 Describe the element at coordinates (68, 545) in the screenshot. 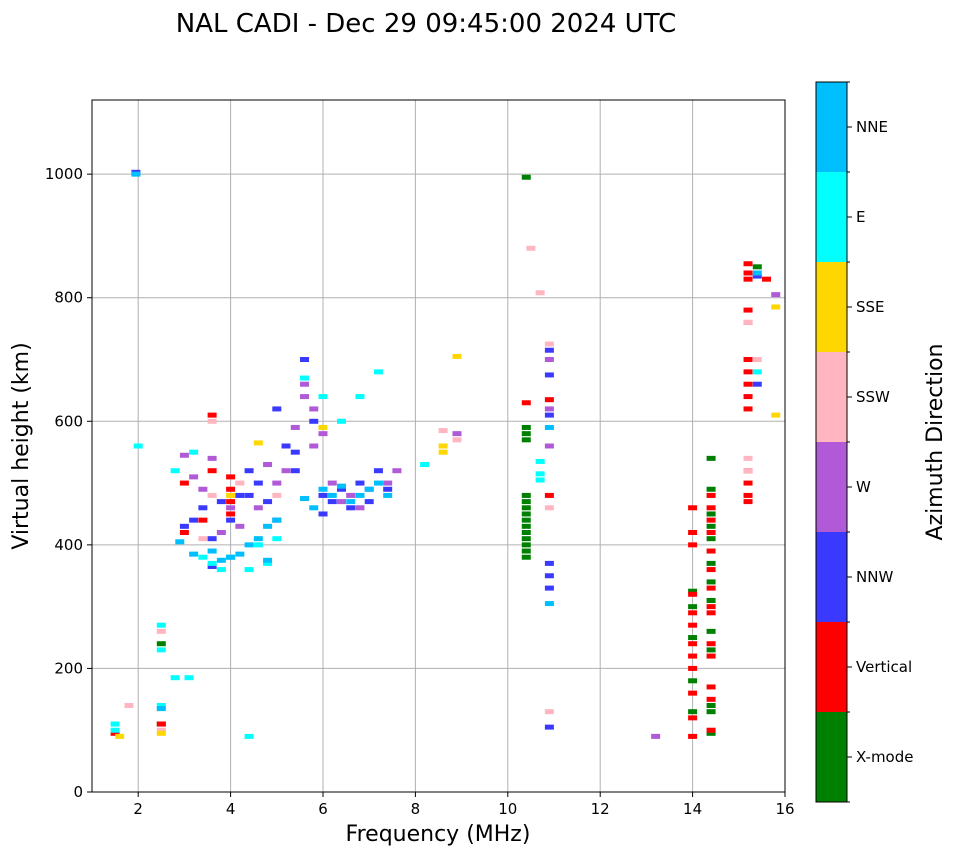

I see `y-tick-label: 400` at that location.